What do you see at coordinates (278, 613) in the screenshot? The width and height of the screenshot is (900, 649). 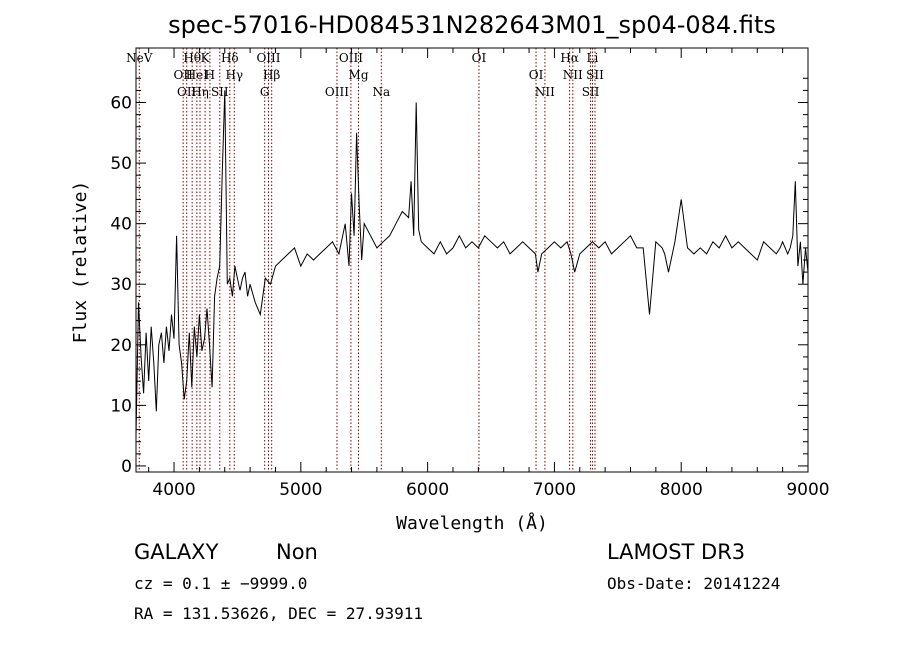 I see `coordinates: RA = 131.53626, DEC = 27.93911` at bounding box center [278, 613].